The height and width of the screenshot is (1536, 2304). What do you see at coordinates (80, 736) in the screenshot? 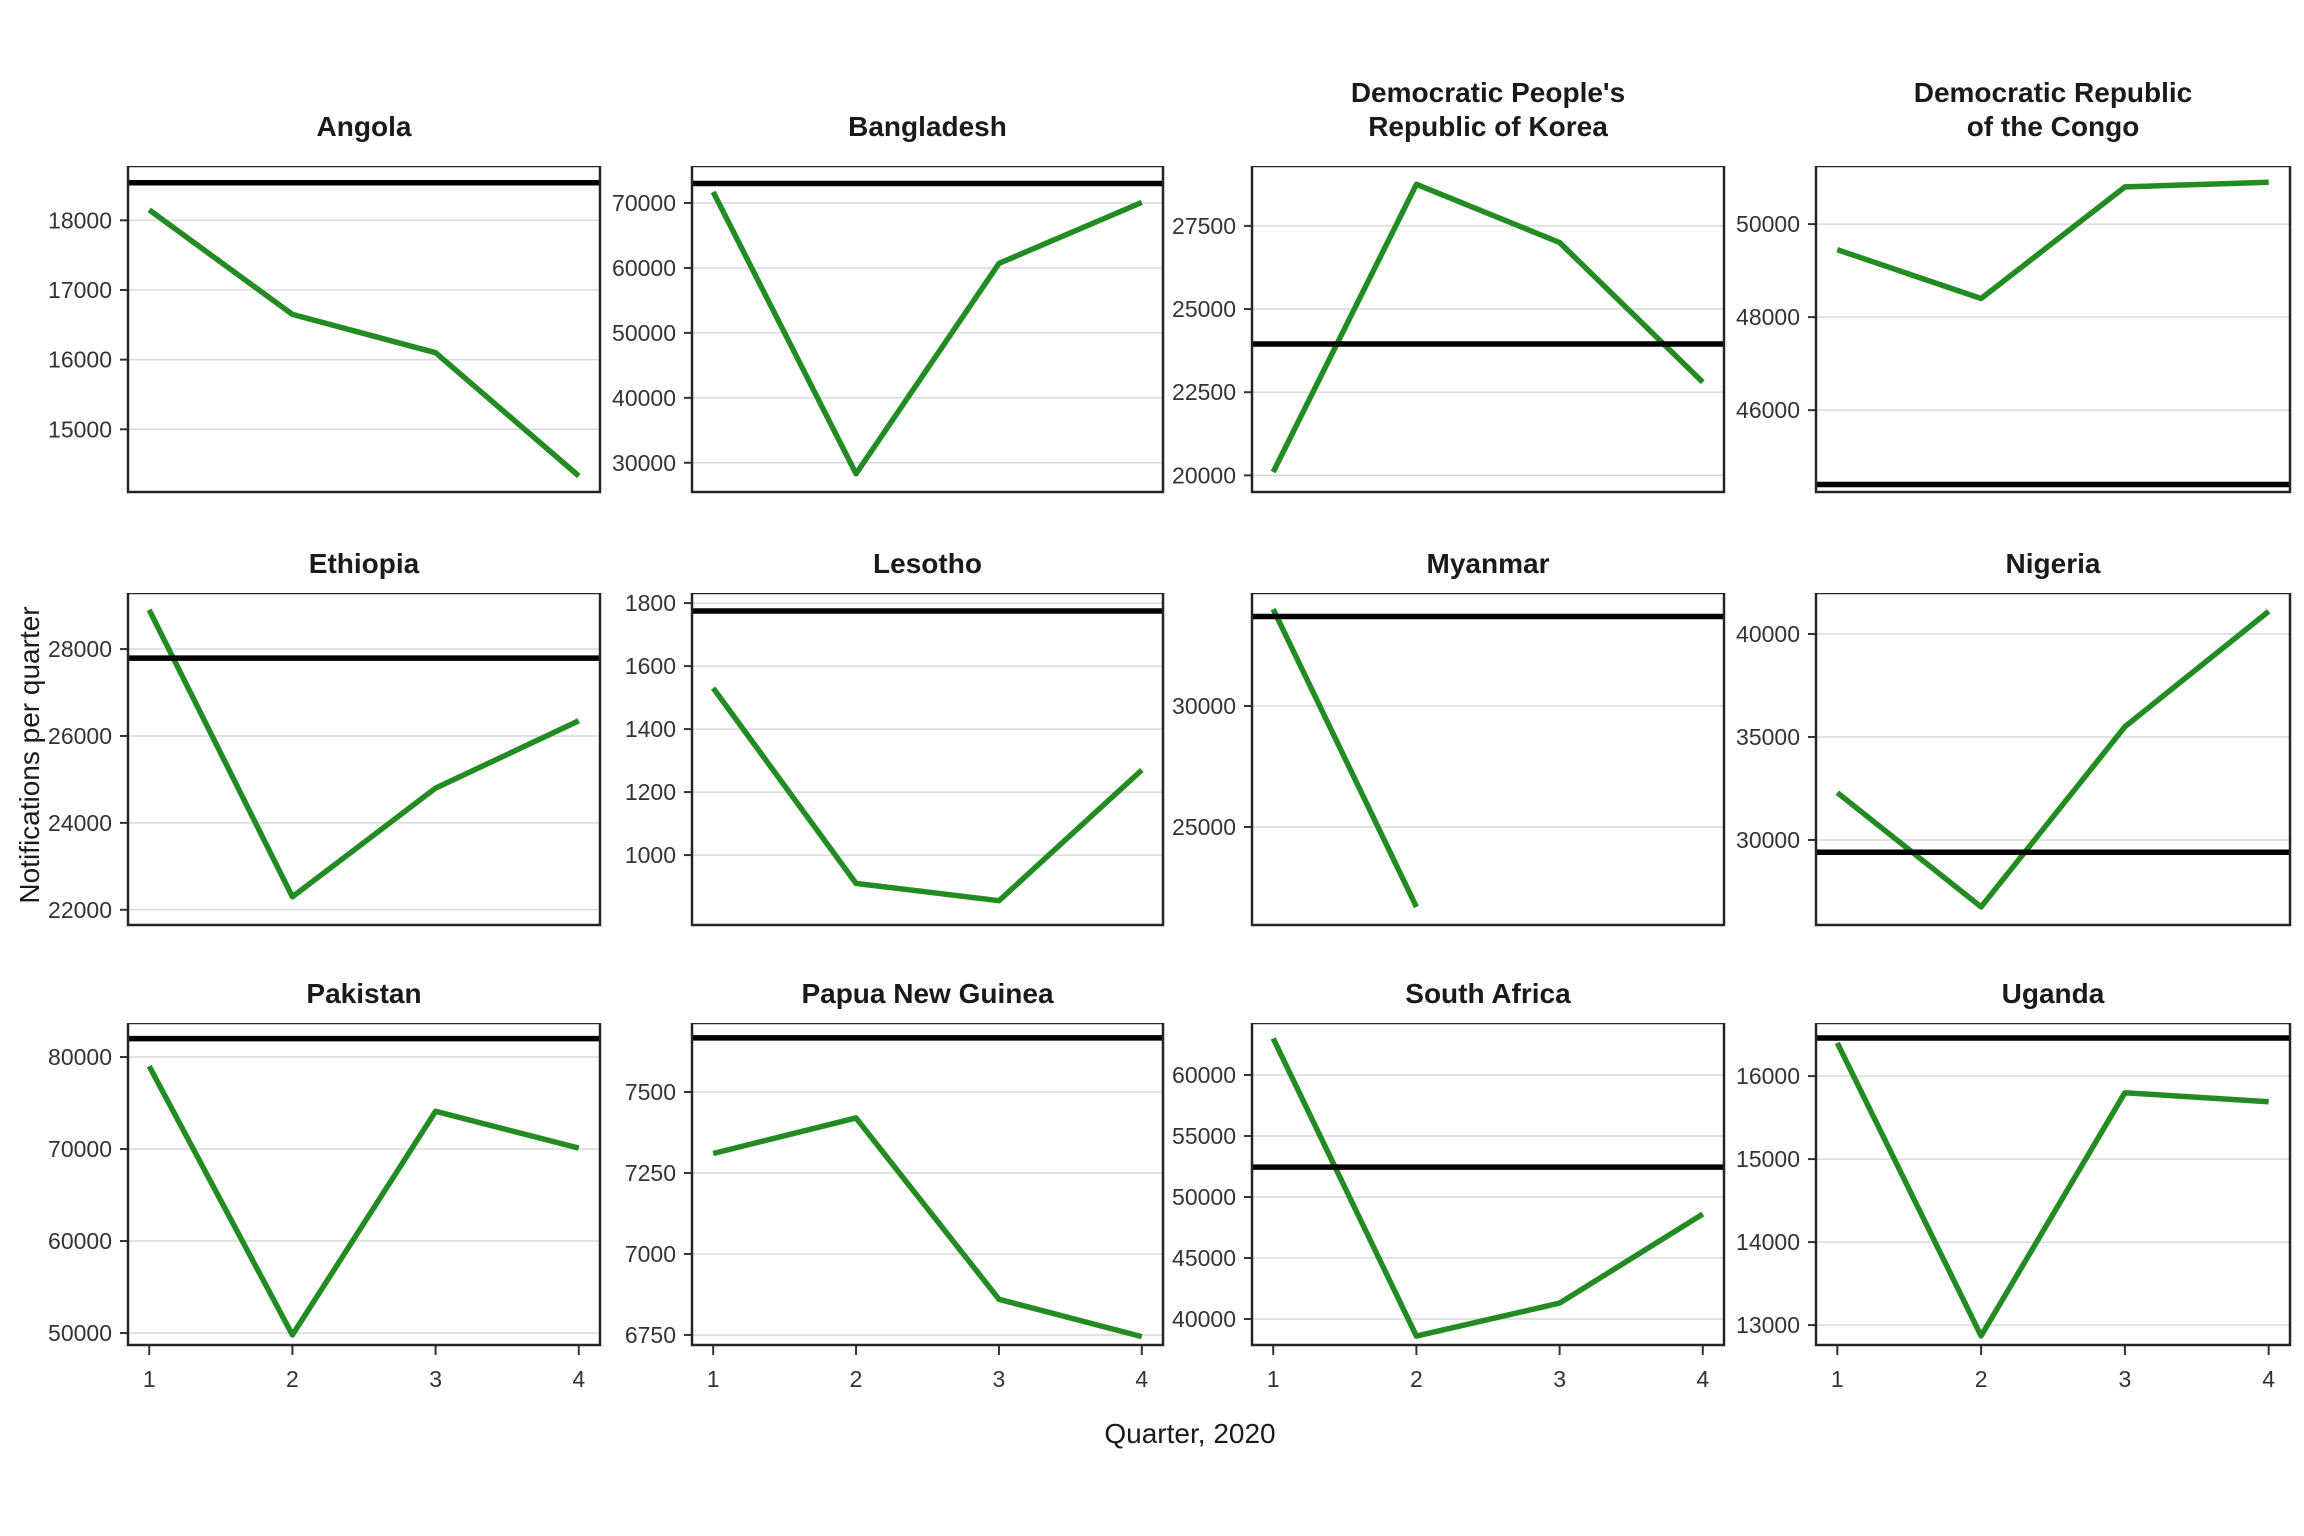
I see `y-tick-label: 26000` at bounding box center [80, 736].